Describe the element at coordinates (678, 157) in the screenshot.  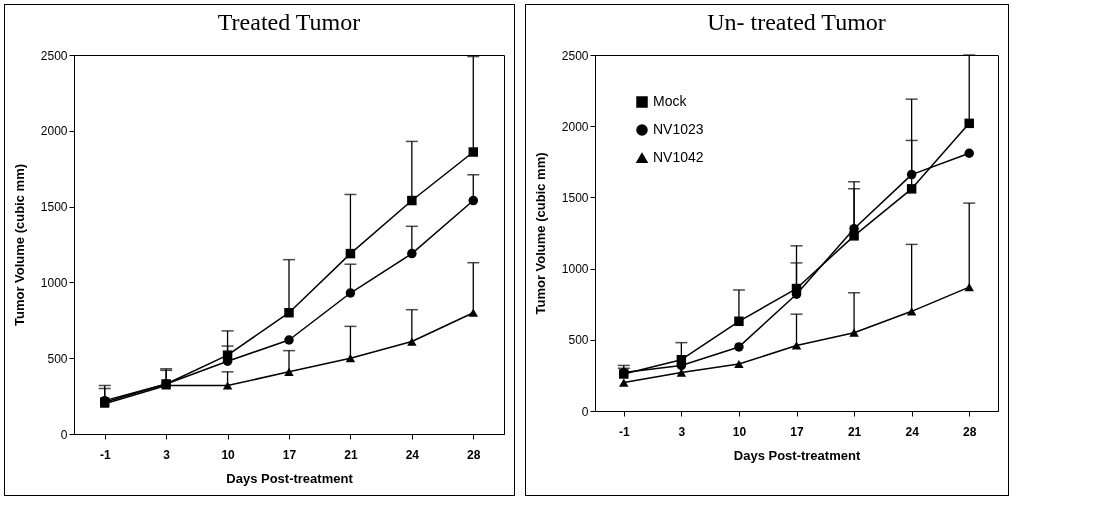
I see `legend-label: NV1042` at that location.